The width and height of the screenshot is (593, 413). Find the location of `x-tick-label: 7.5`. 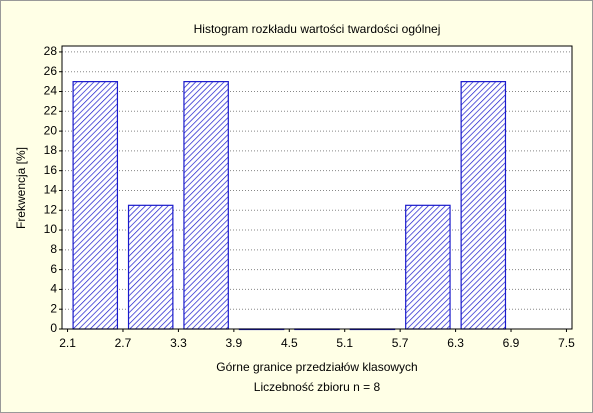

x-tick-label: 7.5 is located at coordinates (566, 343).